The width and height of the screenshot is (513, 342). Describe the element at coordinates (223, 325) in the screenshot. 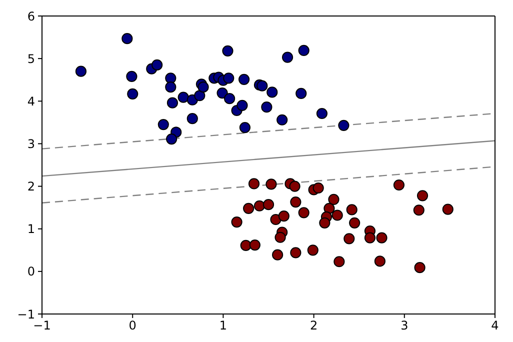

I see `x-tick-label: 1` at that location.